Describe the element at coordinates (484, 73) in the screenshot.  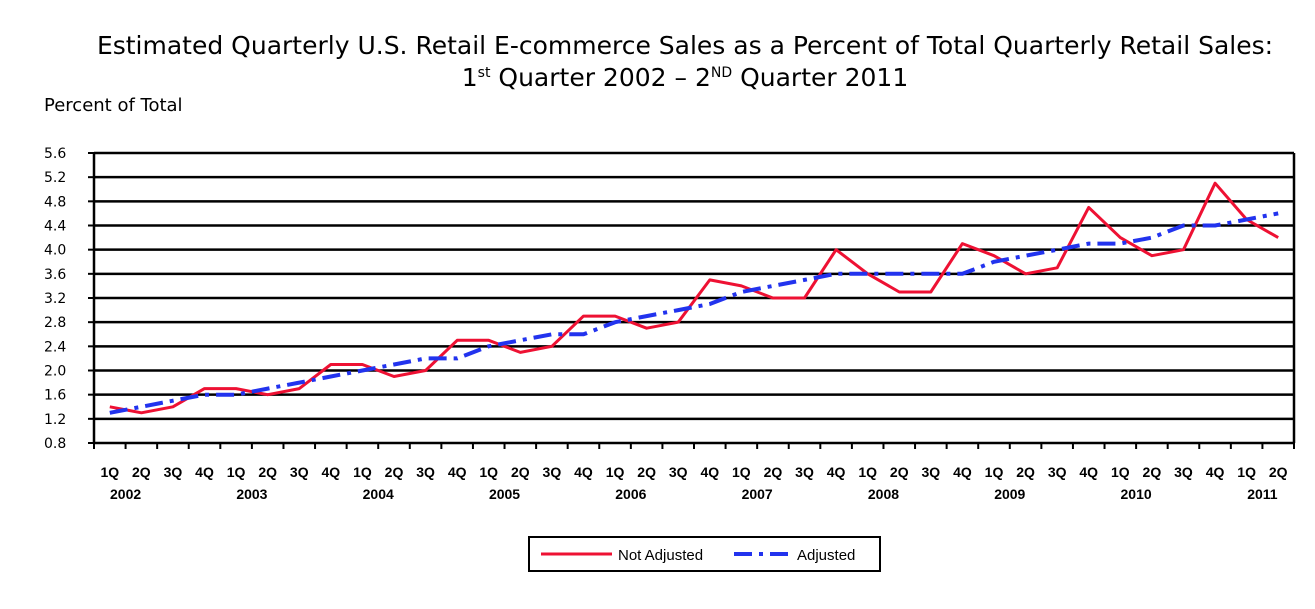
I see `title-sup-st: st` at that location.